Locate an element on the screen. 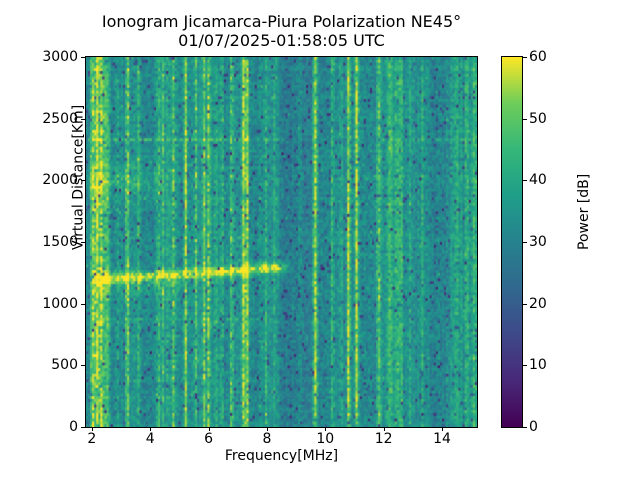 The height and width of the screenshot is (480, 640). y-tick-label: 2000 is located at coordinates (60, 180).